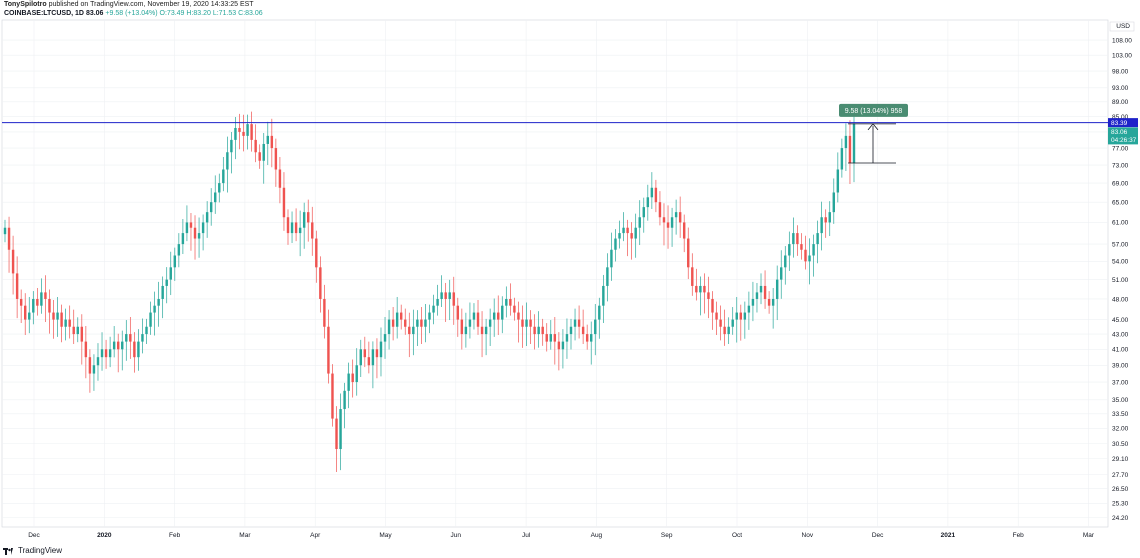  What do you see at coordinates (1019, 535) in the screenshot?
I see `x-tick-label: Feb` at bounding box center [1019, 535].